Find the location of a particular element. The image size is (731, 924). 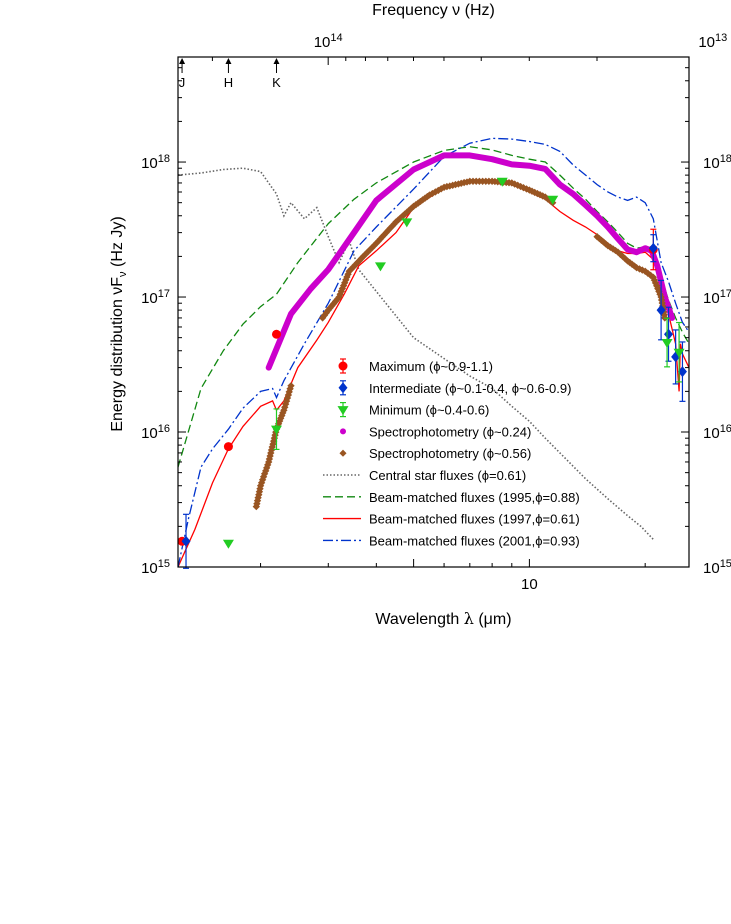

y-tick-label-left-3-exp: 18 is located at coordinates (164, 159).